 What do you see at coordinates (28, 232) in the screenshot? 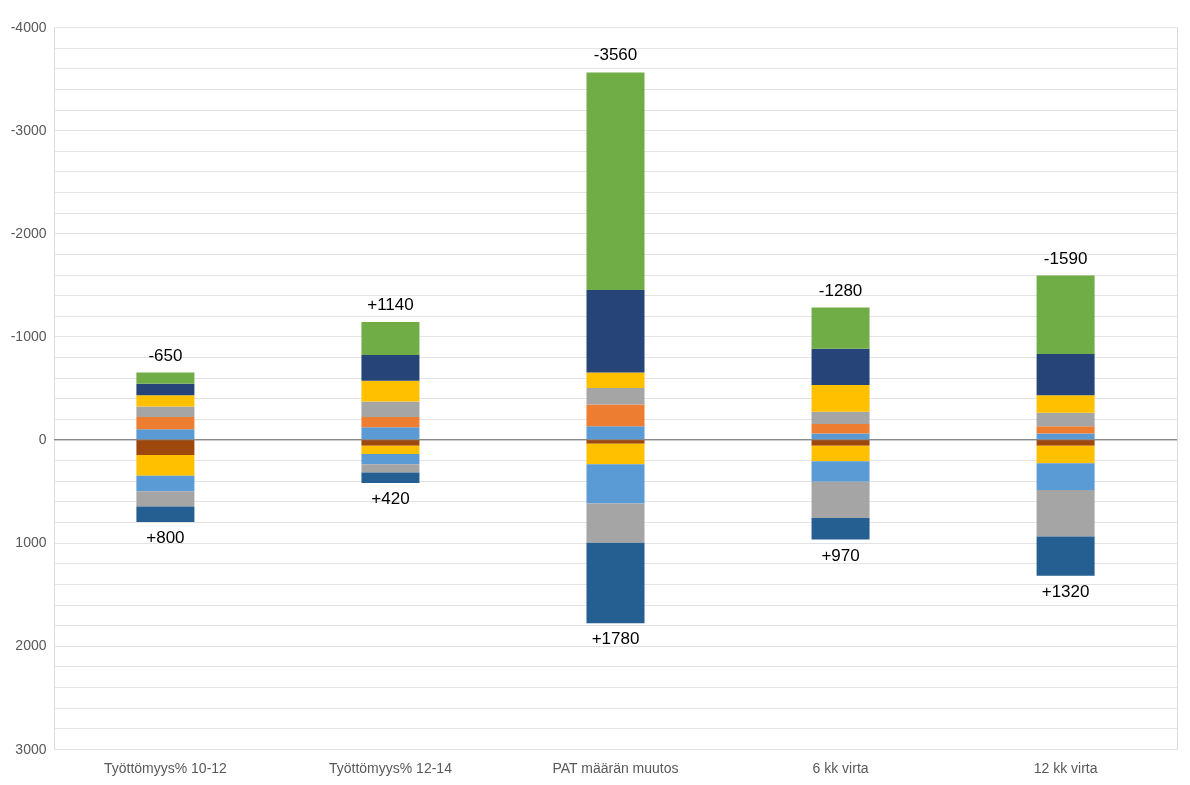
I see `y-tick-label: -2000` at bounding box center [28, 232].